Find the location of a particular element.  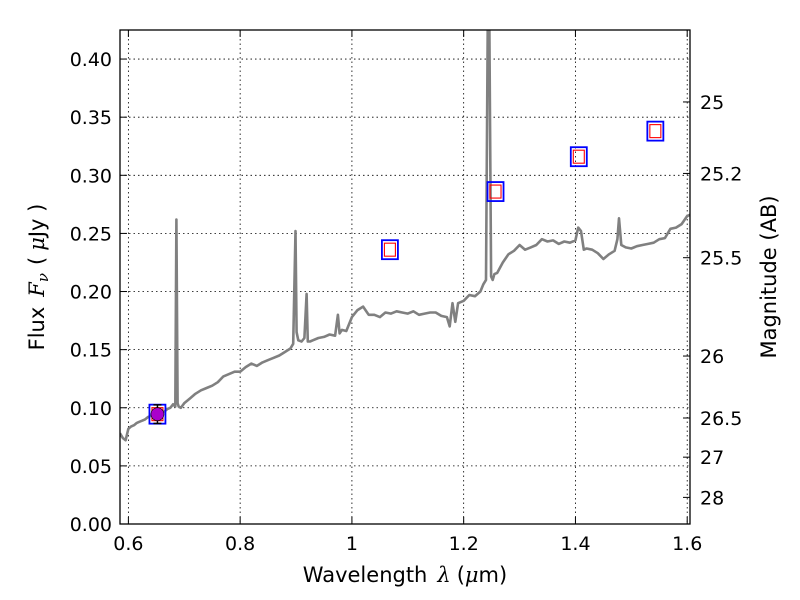

x-tick-label: 0.8 is located at coordinates (240, 544).